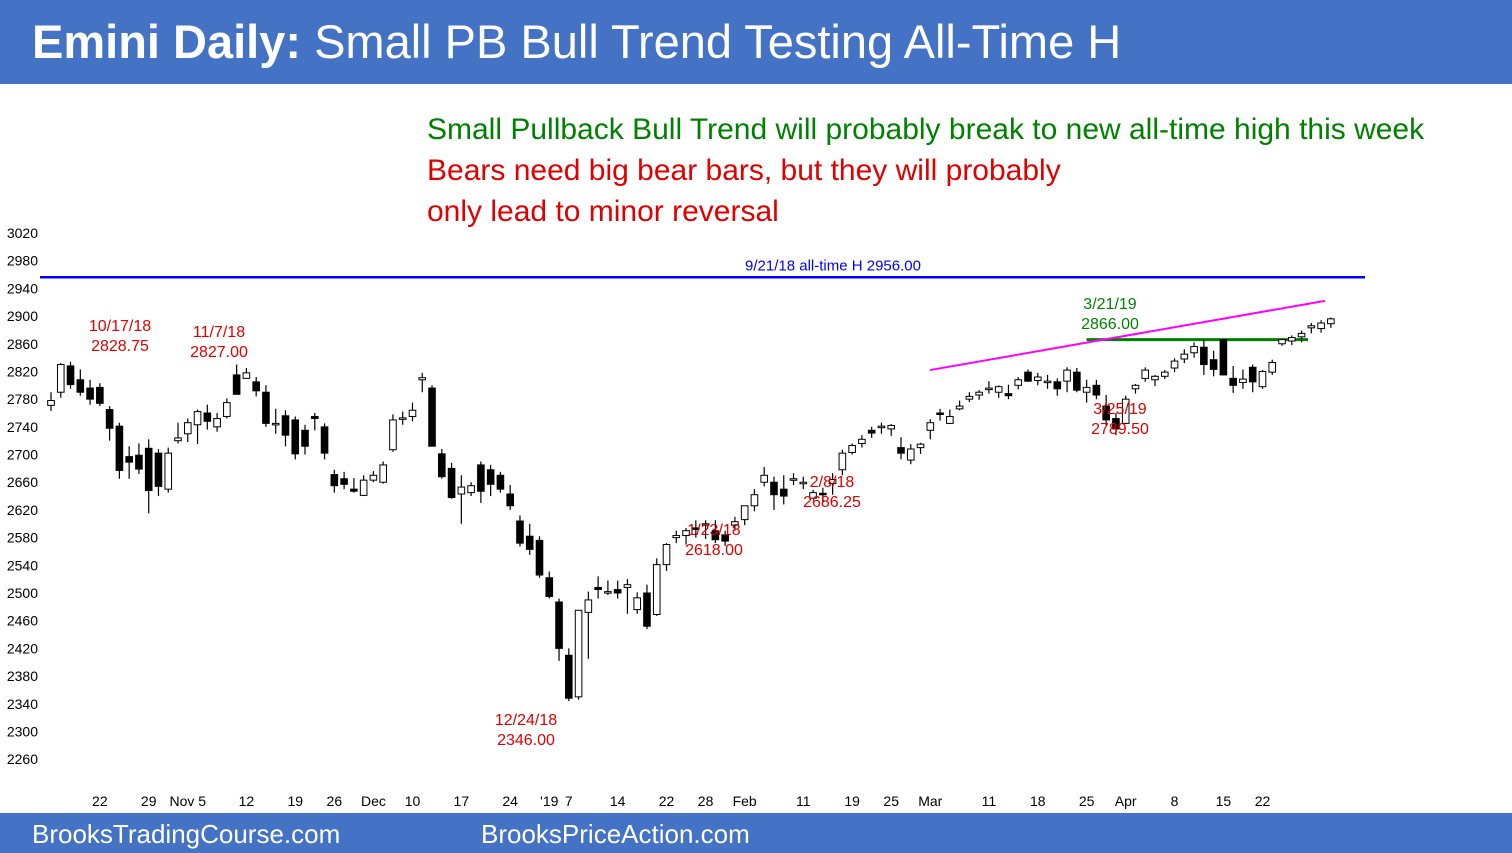  Describe the element at coordinates (22, 233) in the screenshot. I see `y-tick-label: 3020` at that location.